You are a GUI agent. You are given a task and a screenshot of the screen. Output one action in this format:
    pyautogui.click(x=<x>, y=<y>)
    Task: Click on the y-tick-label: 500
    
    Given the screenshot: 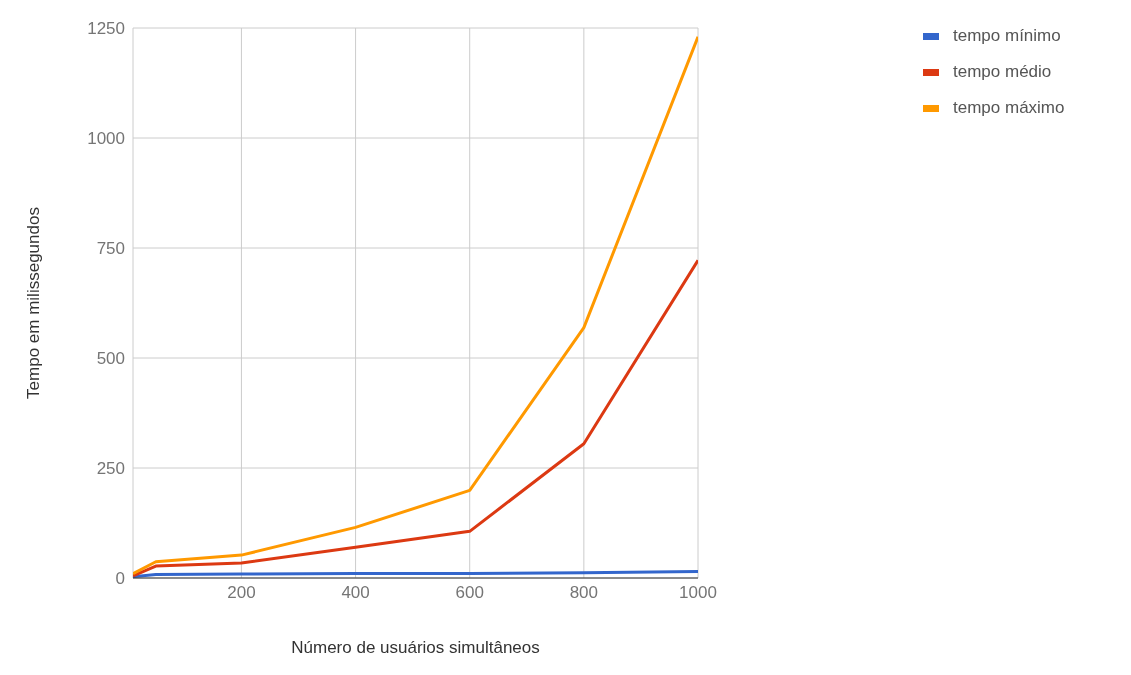 What is the action you would take?
    pyautogui.click(x=110, y=359)
    